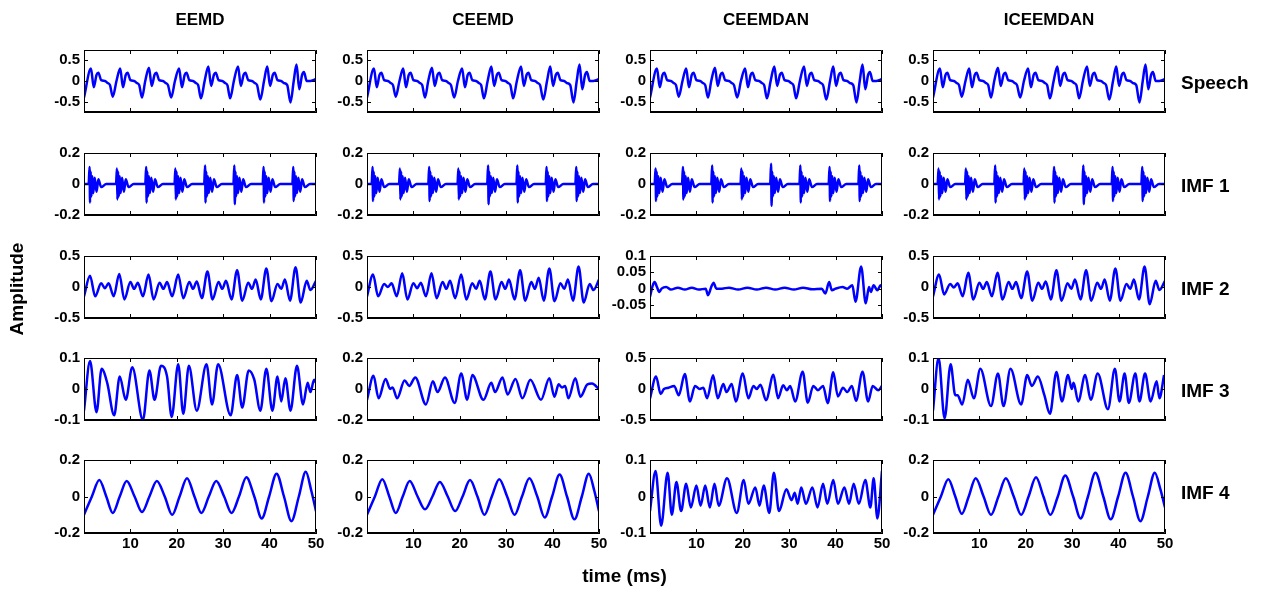  What do you see at coordinates (1205, 289) in the screenshot?
I see `y2-axis-title: IMF 2` at bounding box center [1205, 289].